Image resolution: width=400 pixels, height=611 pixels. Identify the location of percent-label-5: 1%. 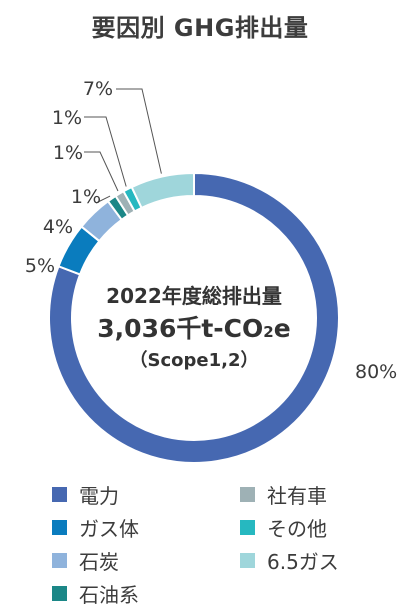
(67, 118).